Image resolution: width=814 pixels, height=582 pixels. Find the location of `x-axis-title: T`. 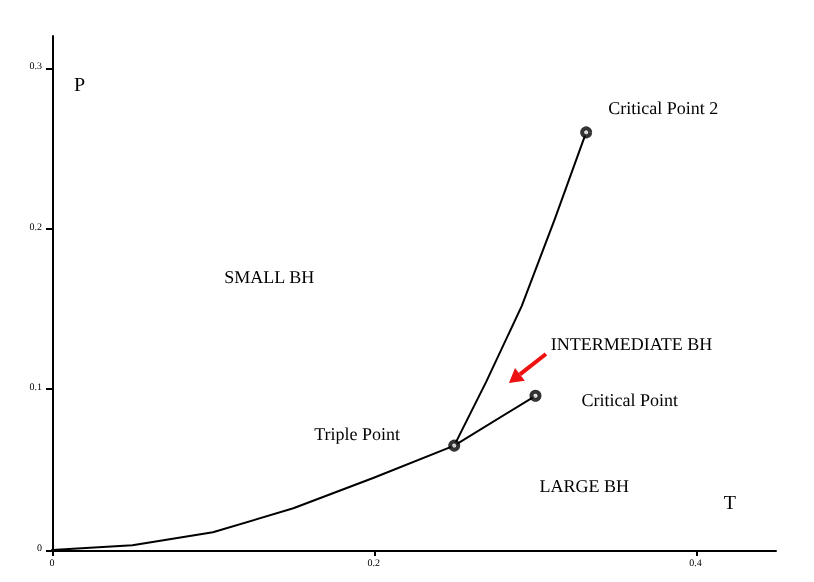

x-axis-title: T is located at coordinates (729, 504).